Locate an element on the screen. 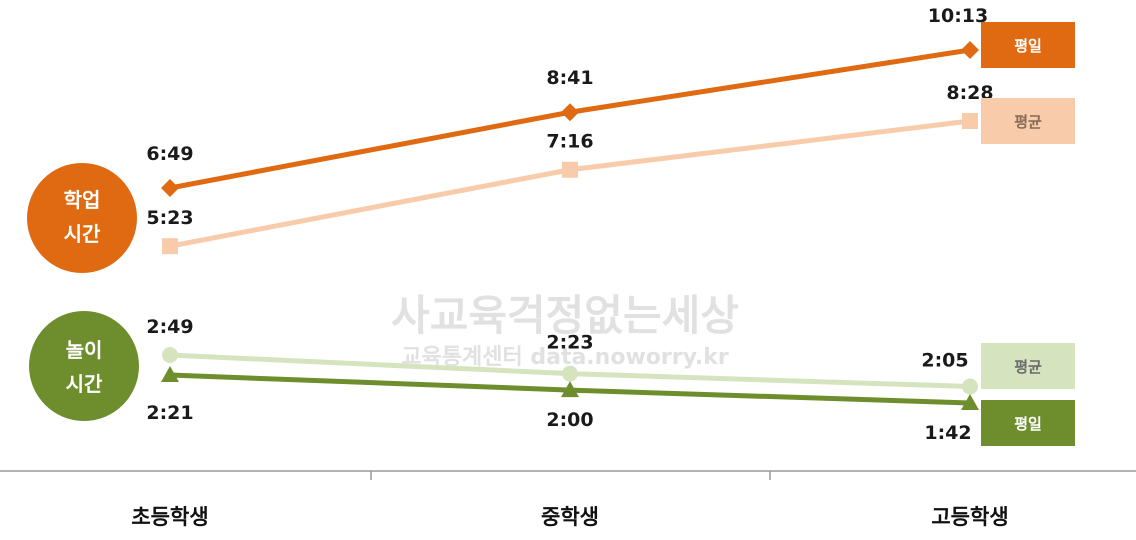 This screenshot has height=540, width=1136. play-badge-circle is located at coordinates (84, 366).